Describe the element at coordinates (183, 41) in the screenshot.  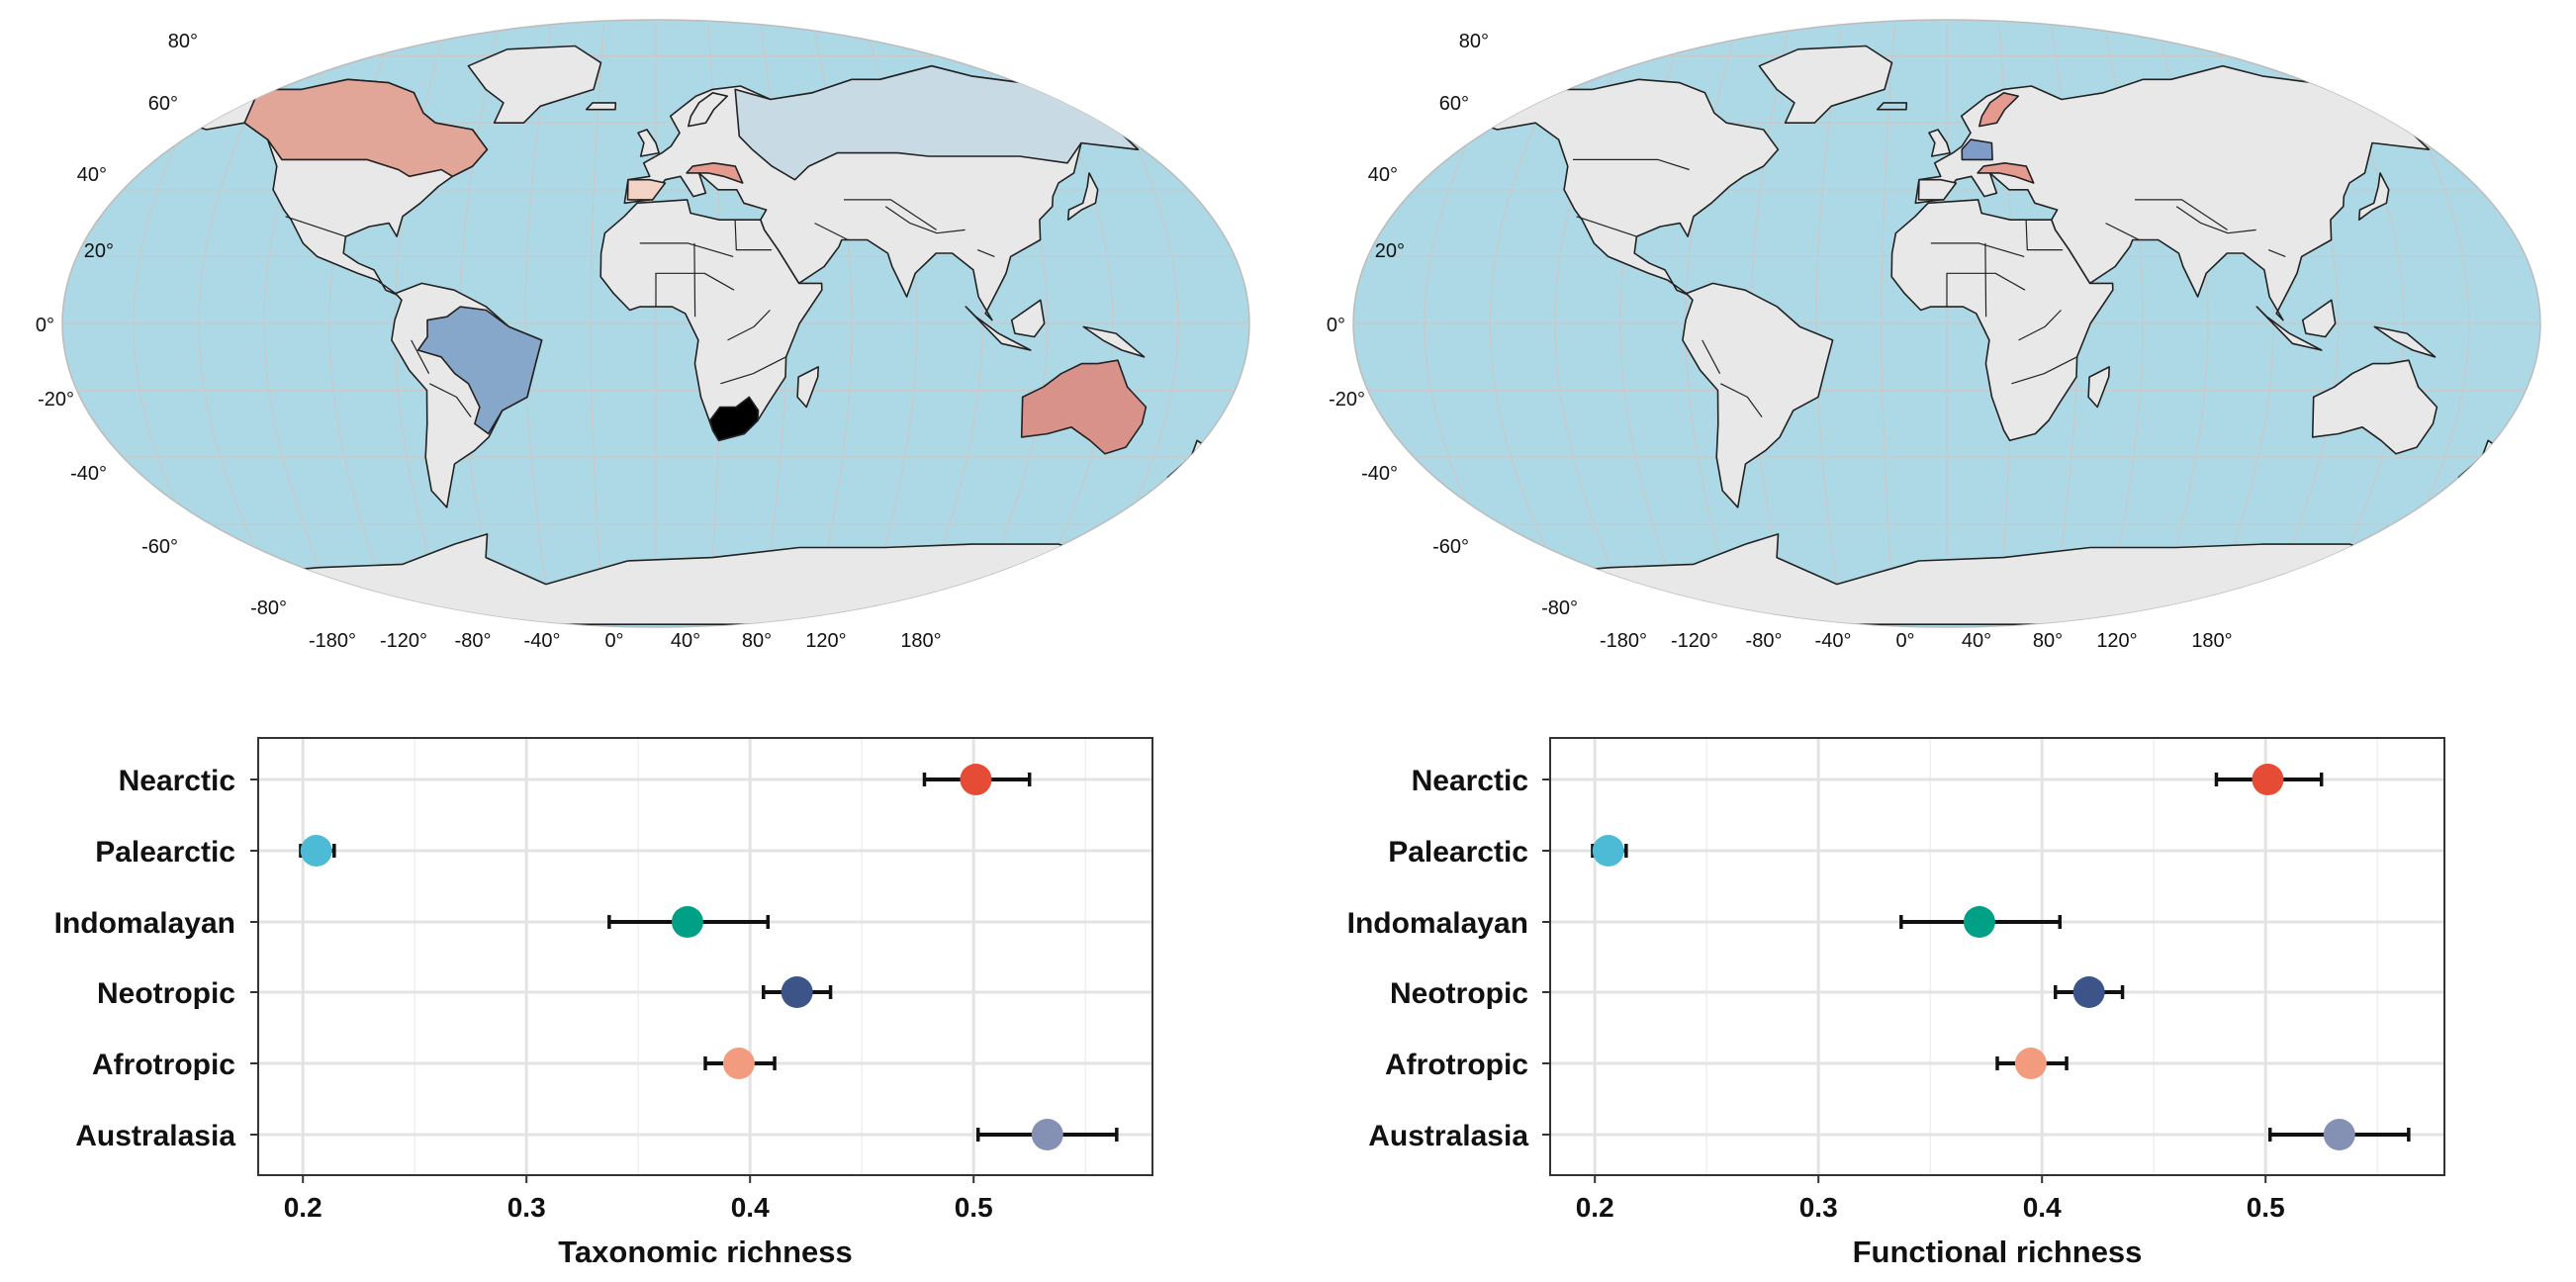
I see `lat-tick-label: 80°` at that location.